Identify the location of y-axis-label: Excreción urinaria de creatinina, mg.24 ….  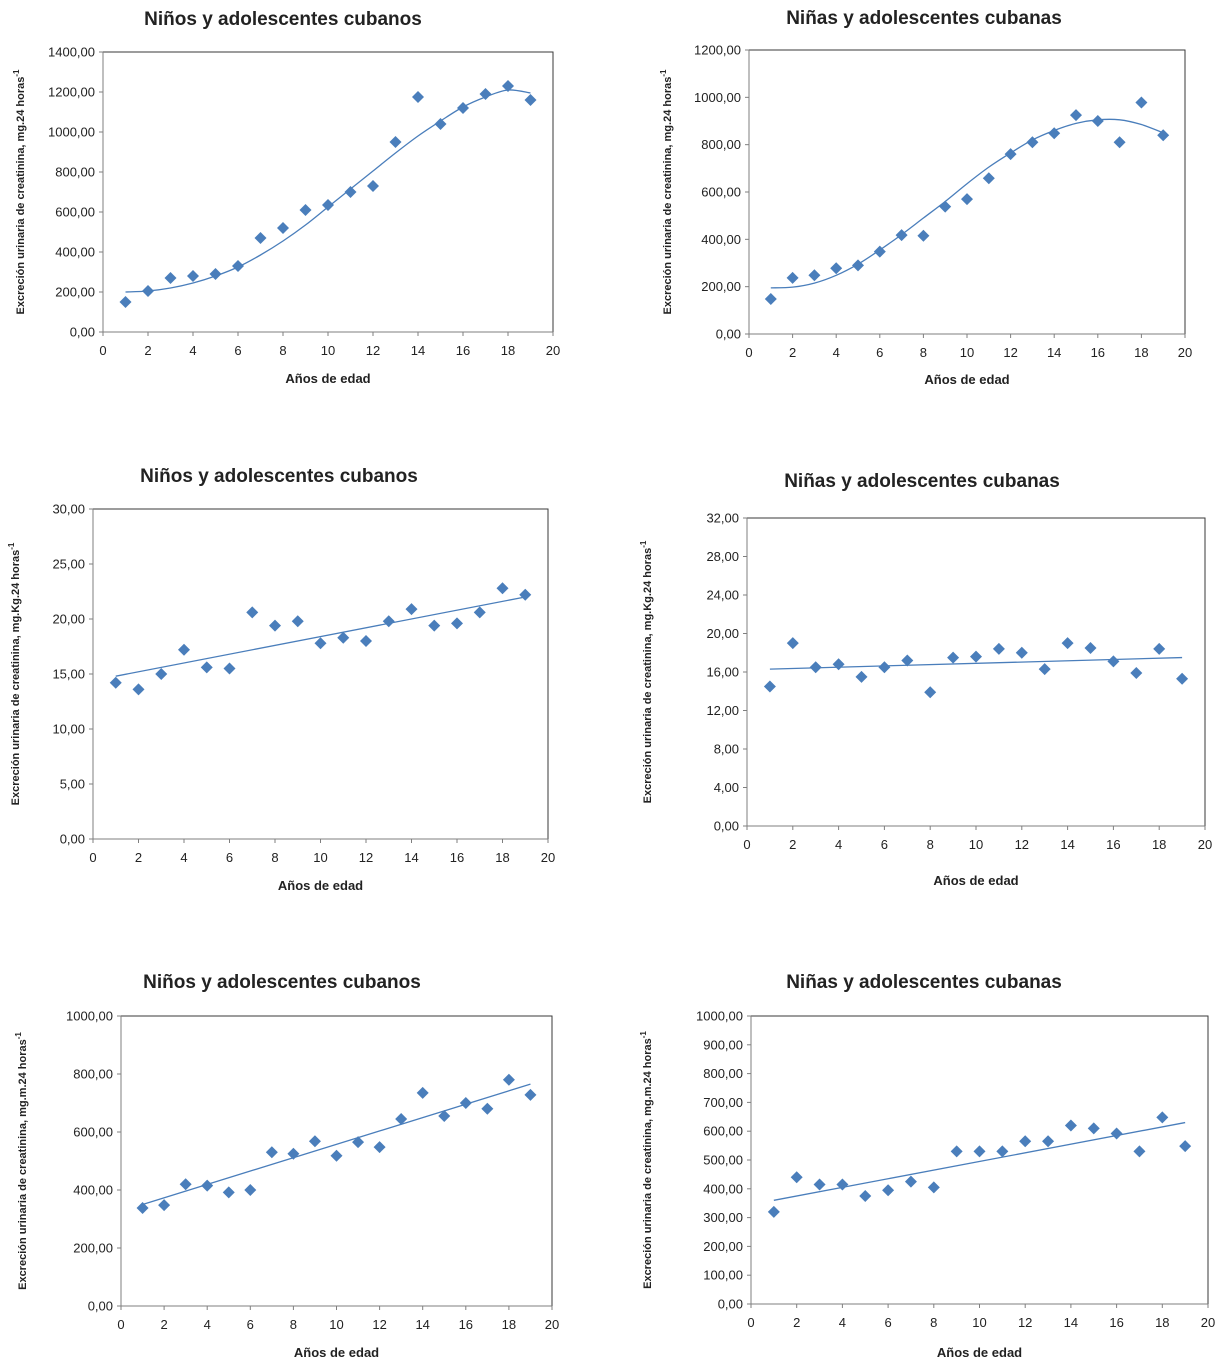
(19, 191).